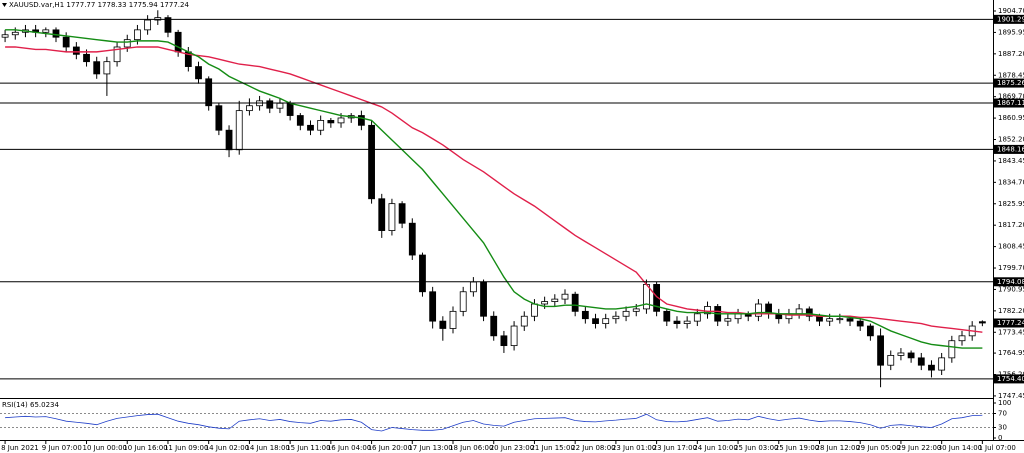 The height and width of the screenshot is (453, 1024). Describe the element at coordinates (1011, 204) in the screenshot. I see `y-tick-label: 1825.95` at that location.